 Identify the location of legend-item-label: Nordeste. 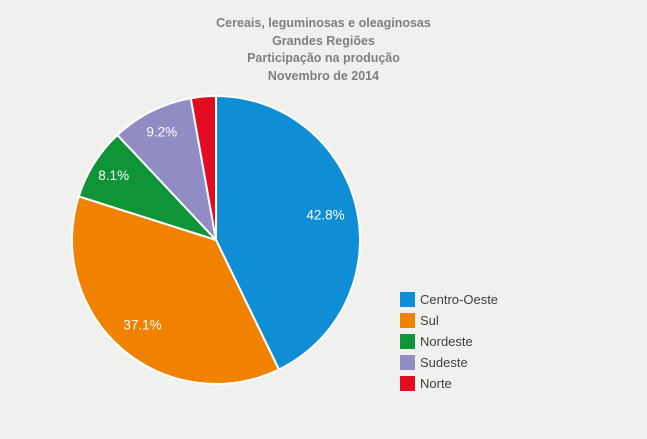
(446, 341).